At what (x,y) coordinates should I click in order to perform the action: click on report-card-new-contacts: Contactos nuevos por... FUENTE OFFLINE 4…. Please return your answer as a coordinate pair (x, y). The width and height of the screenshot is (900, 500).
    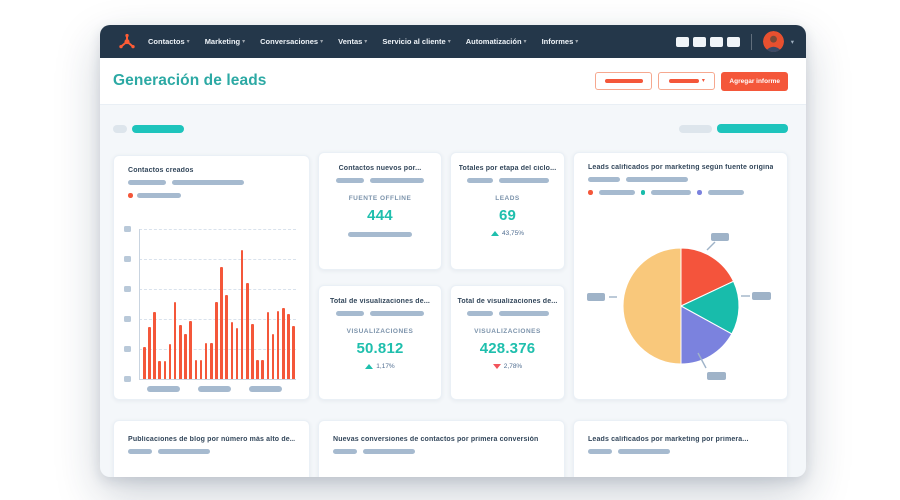
    Looking at the image, I should click on (380, 211).